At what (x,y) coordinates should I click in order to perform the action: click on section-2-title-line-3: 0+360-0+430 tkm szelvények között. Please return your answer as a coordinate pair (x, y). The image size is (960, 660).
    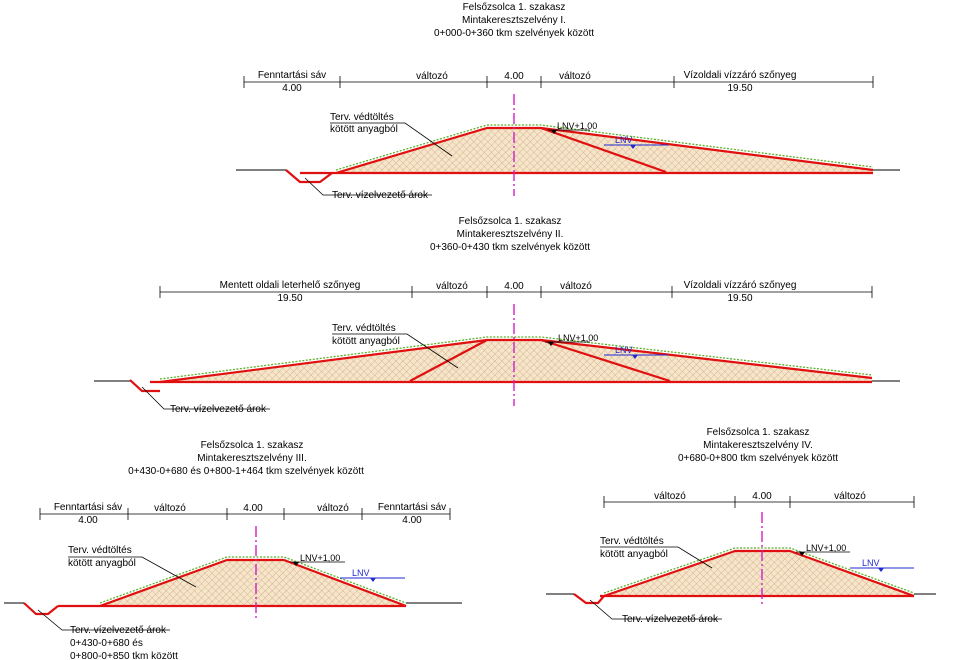
    Looking at the image, I should click on (510, 247).